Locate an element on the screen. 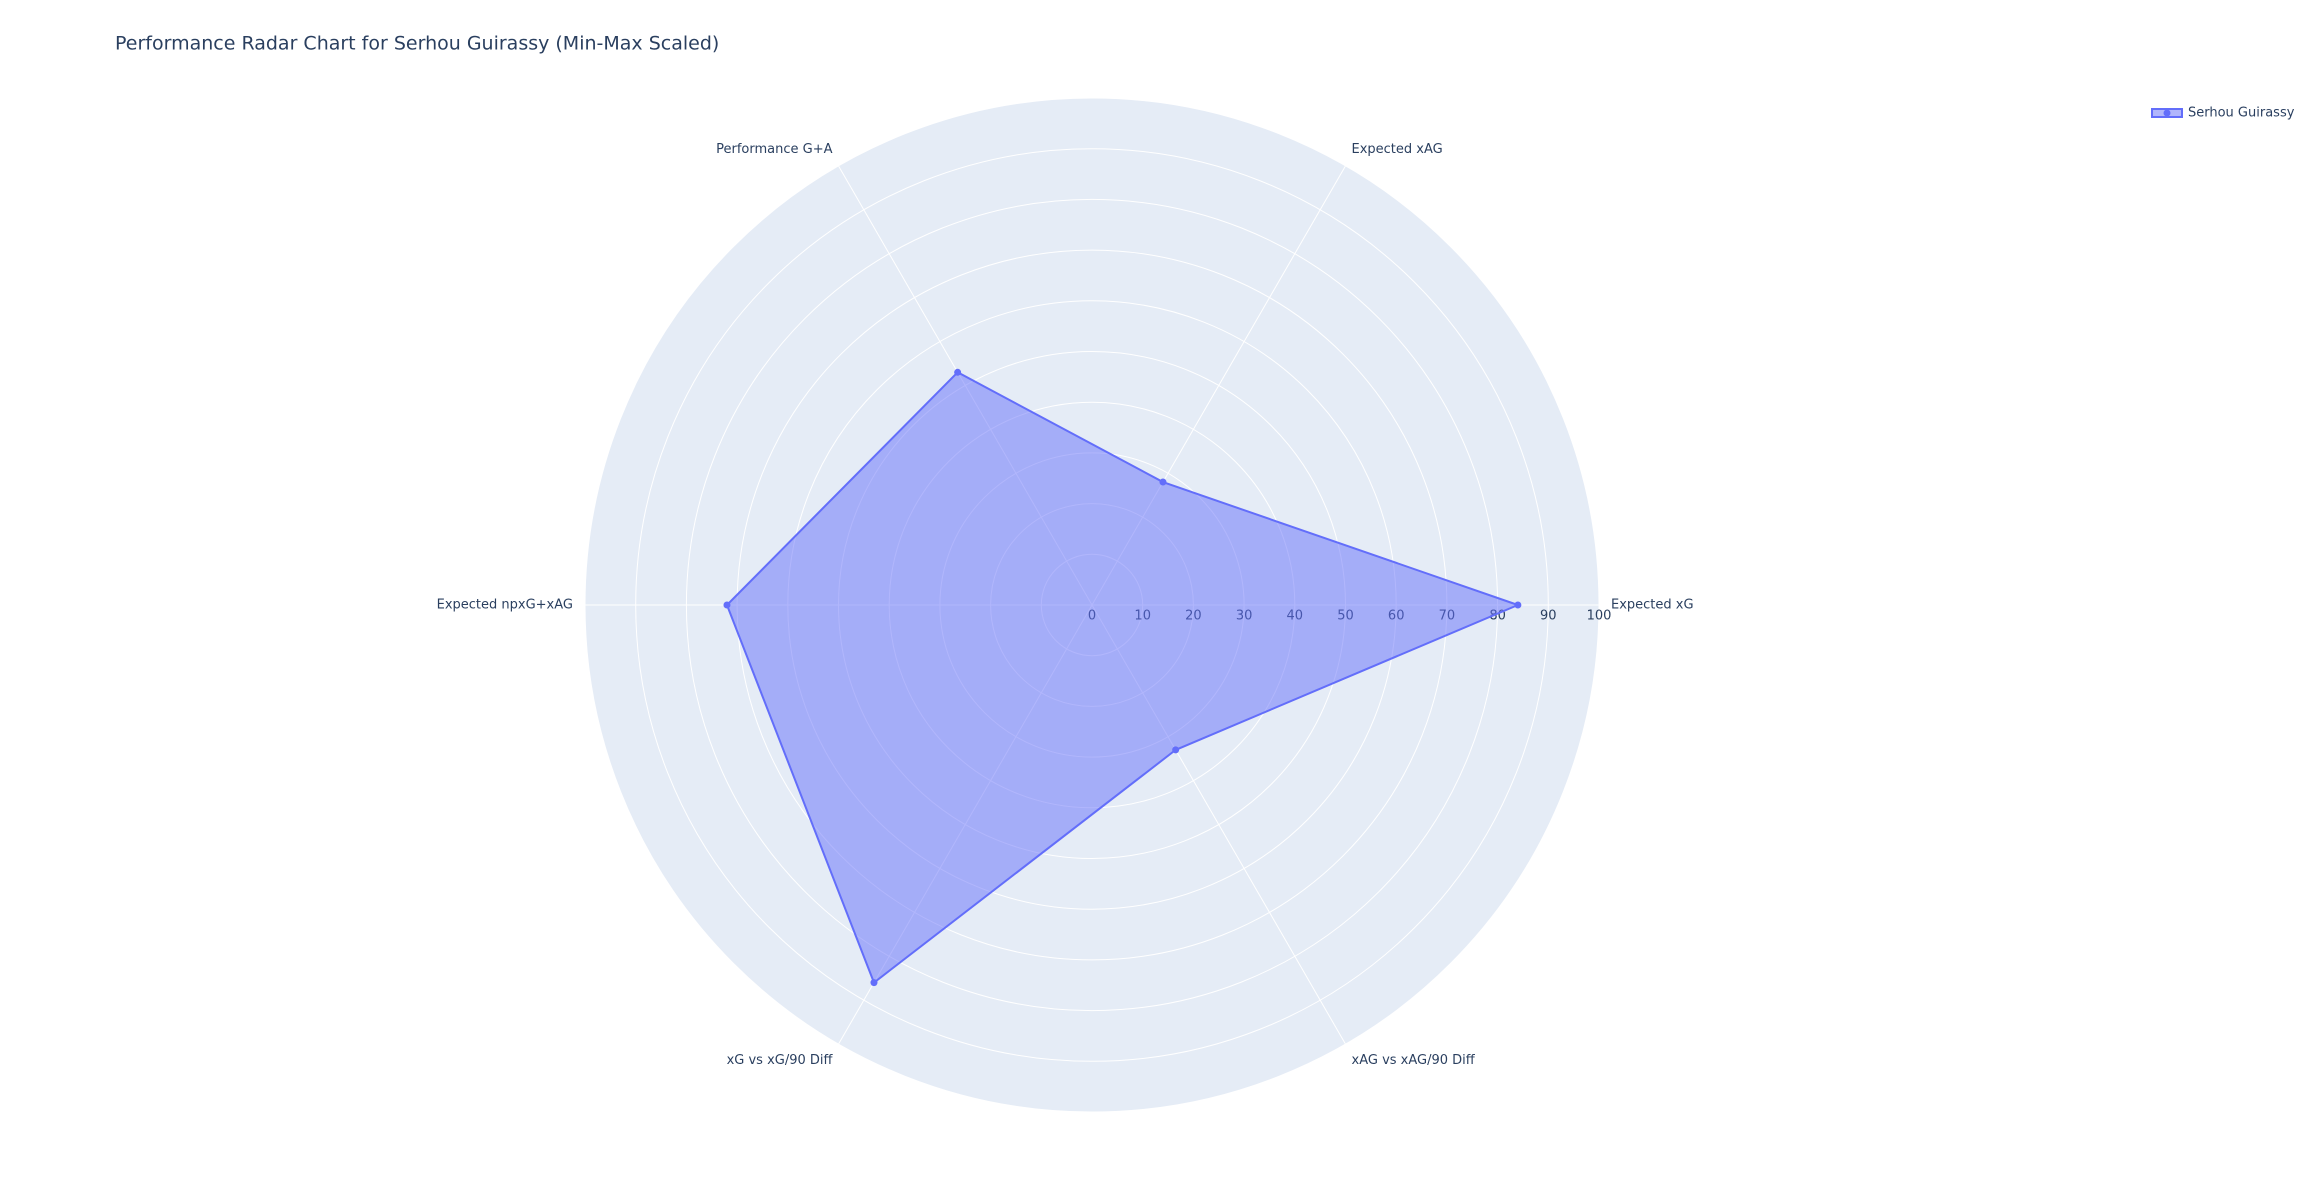 This screenshot has height=1193, width=2304. category-label: Expected npxG+xAG is located at coordinates (505, 605).